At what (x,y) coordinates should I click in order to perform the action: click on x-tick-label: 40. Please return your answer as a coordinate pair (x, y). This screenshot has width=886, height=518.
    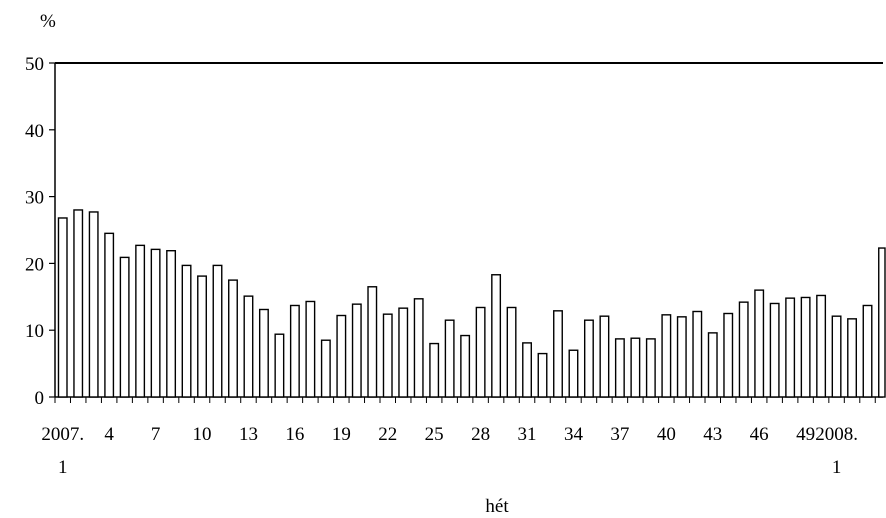
    Looking at the image, I should click on (666, 434).